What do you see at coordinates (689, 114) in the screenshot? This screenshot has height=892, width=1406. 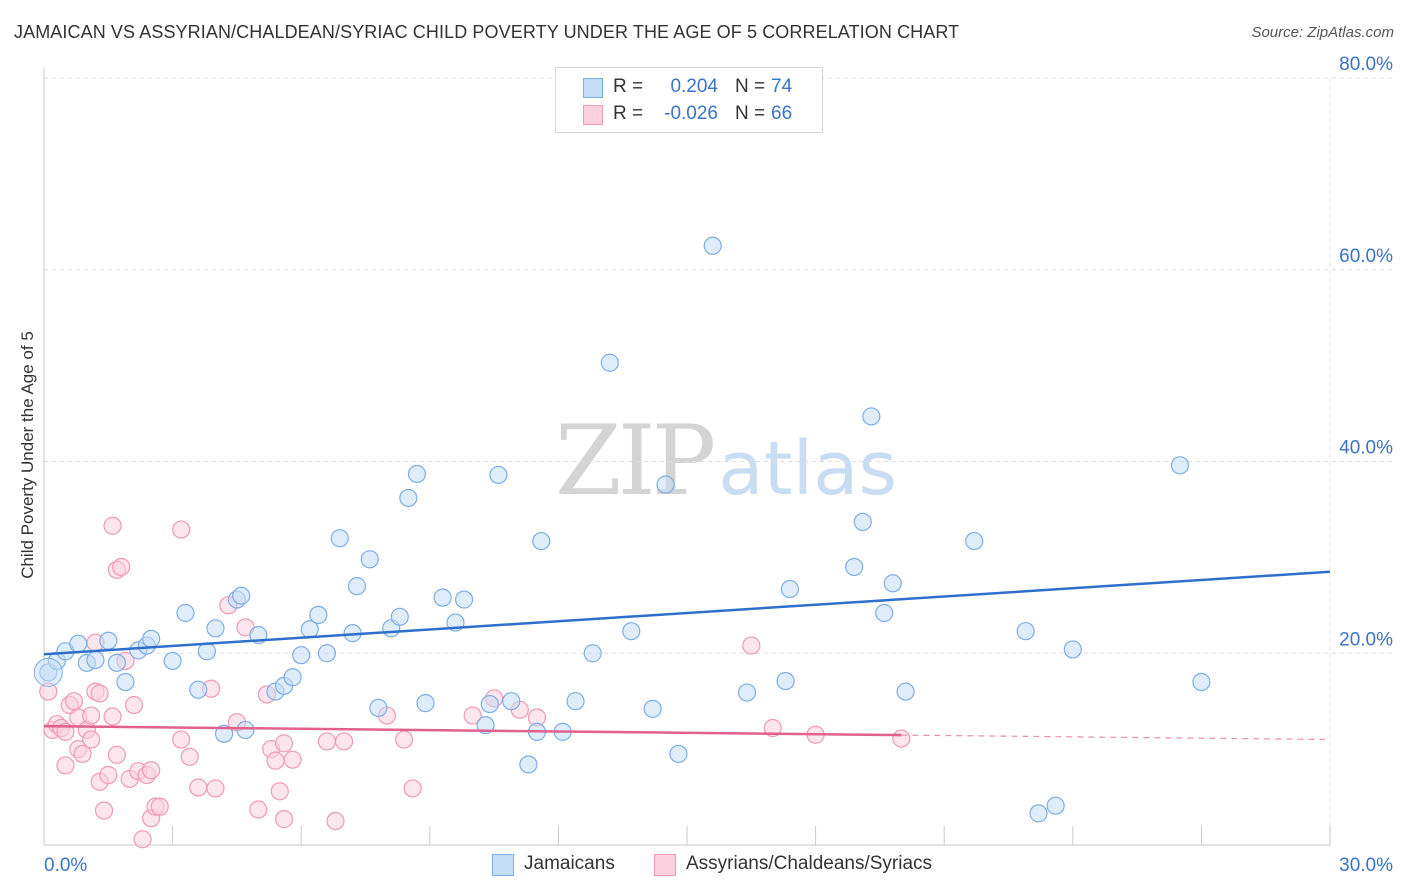 I see `legend-row-assyrians: R = -0.026 N = 66` at bounding box center [689, 114].